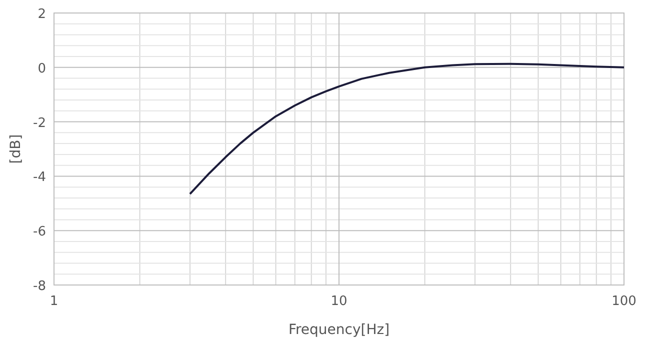 This screenshot has height=344, width=648. What do you see at coordinates (16, 149) in the screenshot?
I see `y-axis-title: [dB]` at bounding box center [16, 149].